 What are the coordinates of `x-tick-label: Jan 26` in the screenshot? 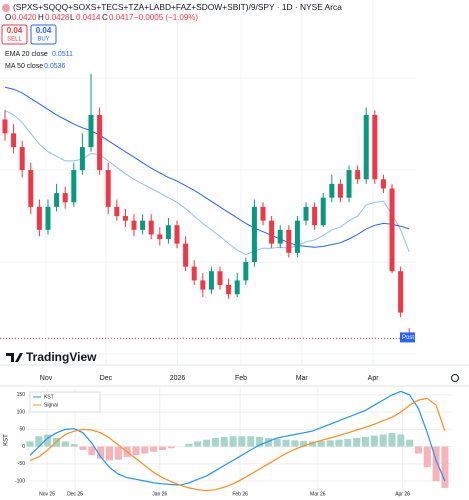 It's located at (159, 494).